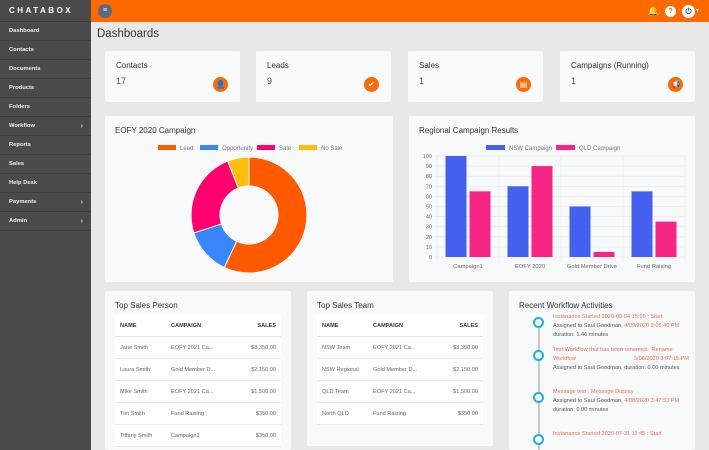  What do you see at coordinates (270, 81) in the screenshot?
I see `stat-value: 9` at bounding box center [270, 81].